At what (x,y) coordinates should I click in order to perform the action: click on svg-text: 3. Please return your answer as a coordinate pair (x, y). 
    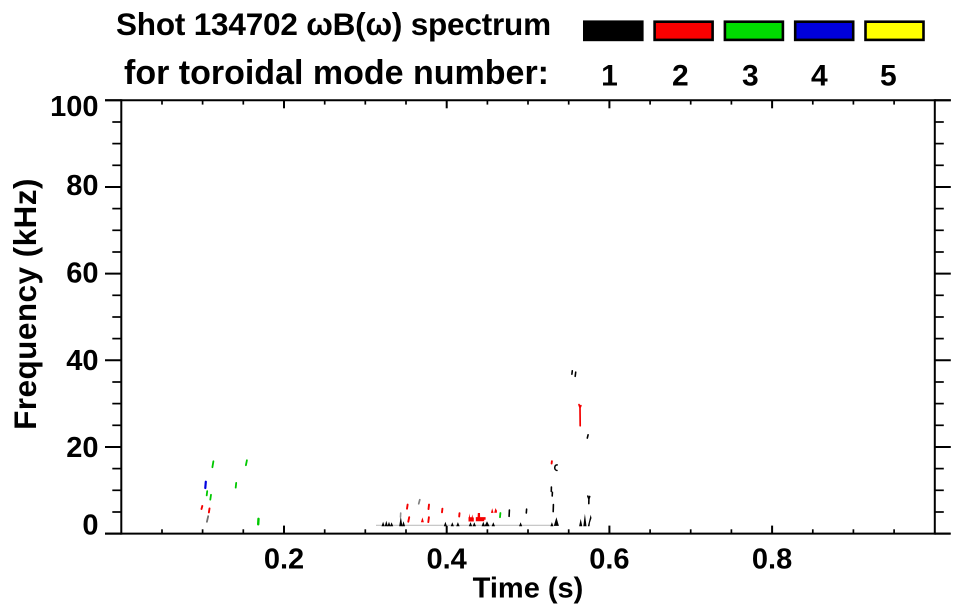
    Looking at the image, I should click on (750, 76).